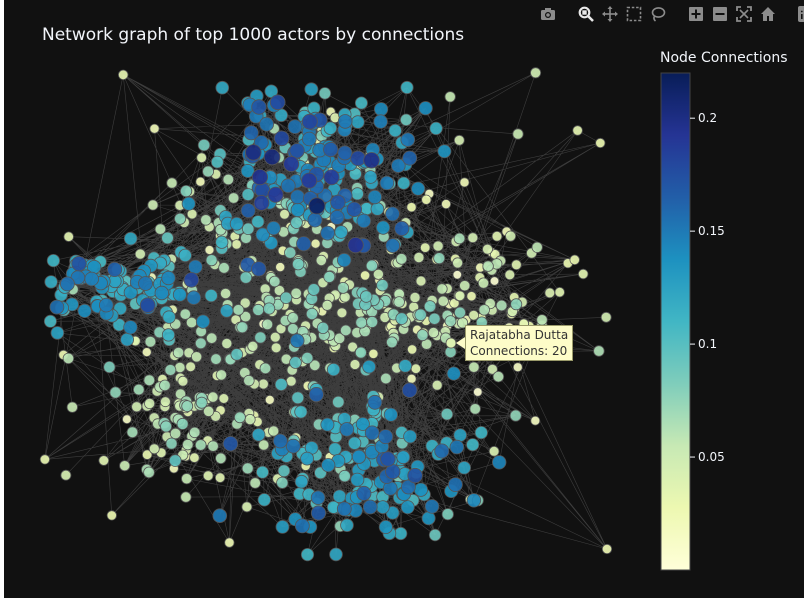 Image resolution: width=806 pixels, height=602 pixels. What do you see at coordinates (744, 14) in the screenshot?
I see `autoscale-icon` at bounding box center [744, 14].